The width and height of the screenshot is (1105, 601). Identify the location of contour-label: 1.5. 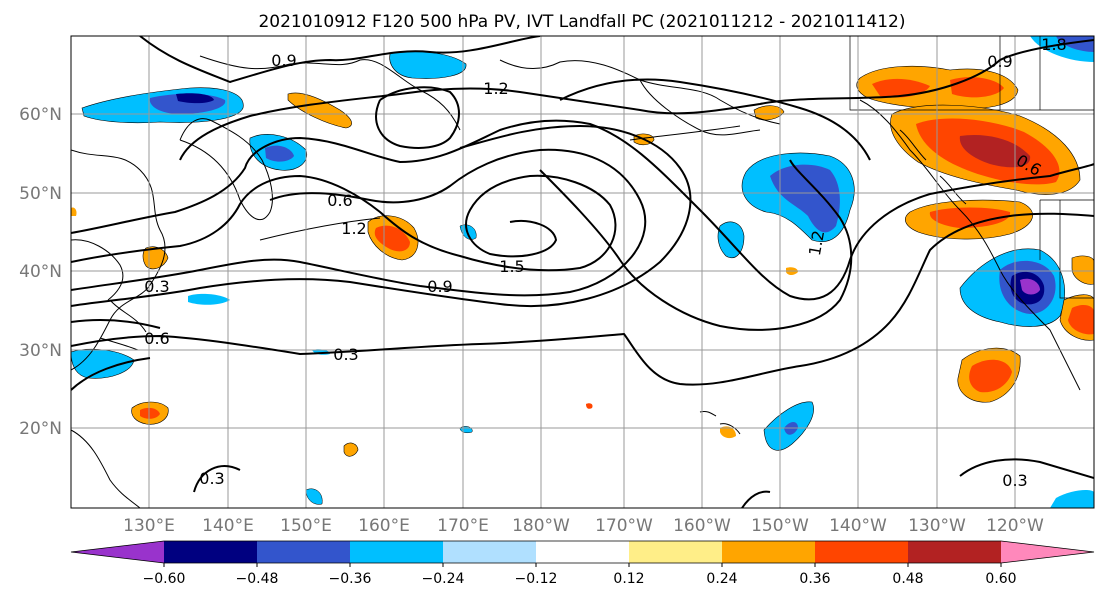
(511, 266).